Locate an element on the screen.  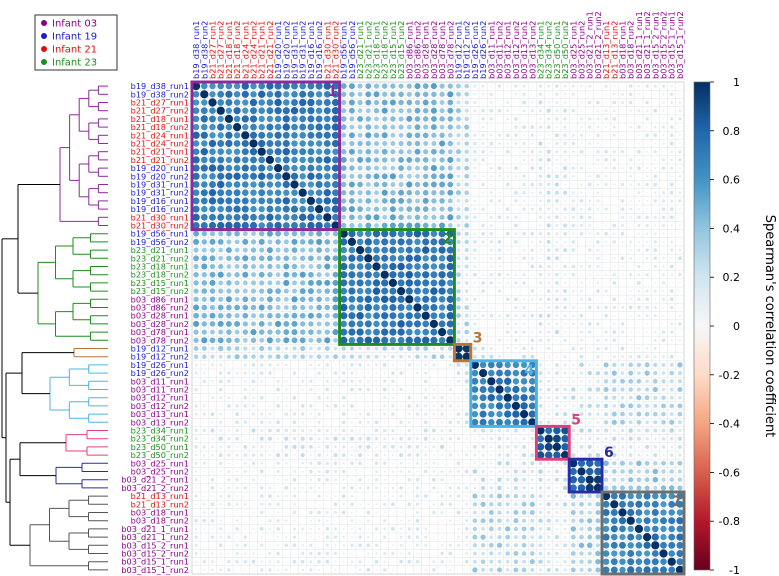
row-label: b03_d78_run2 is located at coordinates (160, 340).